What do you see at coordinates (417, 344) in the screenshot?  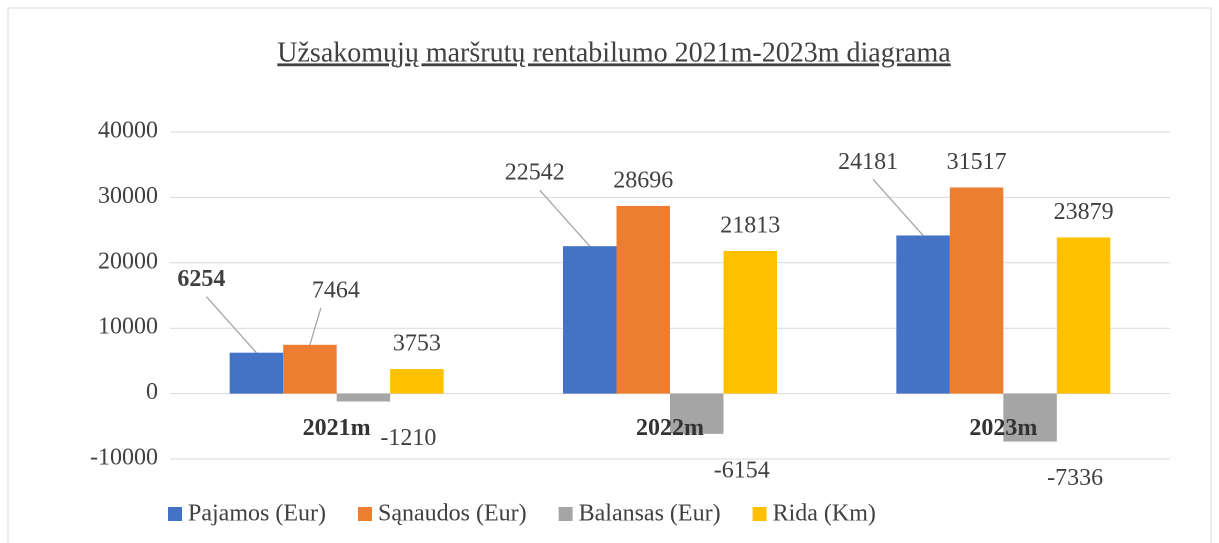 I see `data-label: 3753` at bounding box center [417, 344].